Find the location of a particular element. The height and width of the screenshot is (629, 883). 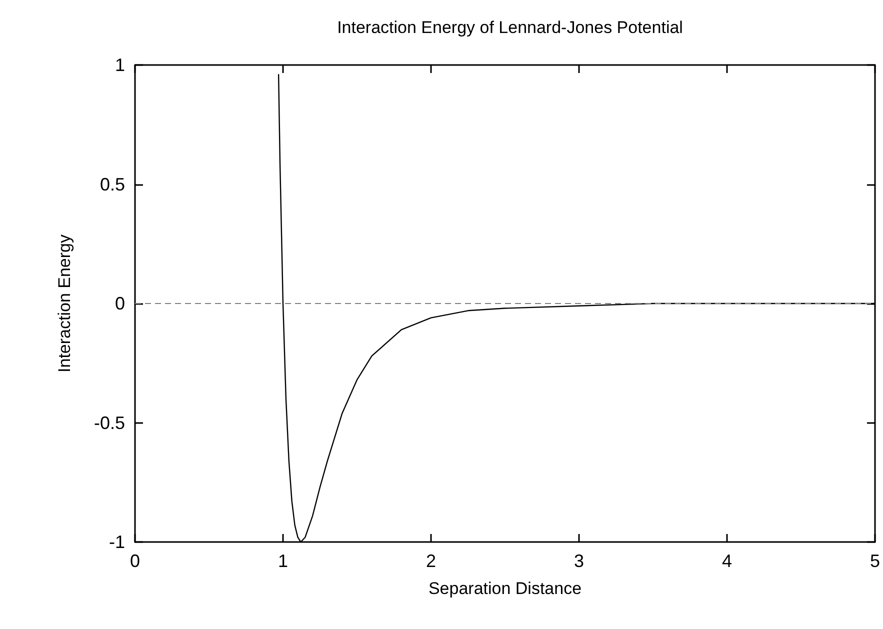

y-tick-label: 0.5 is located at coordinates (112, 184).